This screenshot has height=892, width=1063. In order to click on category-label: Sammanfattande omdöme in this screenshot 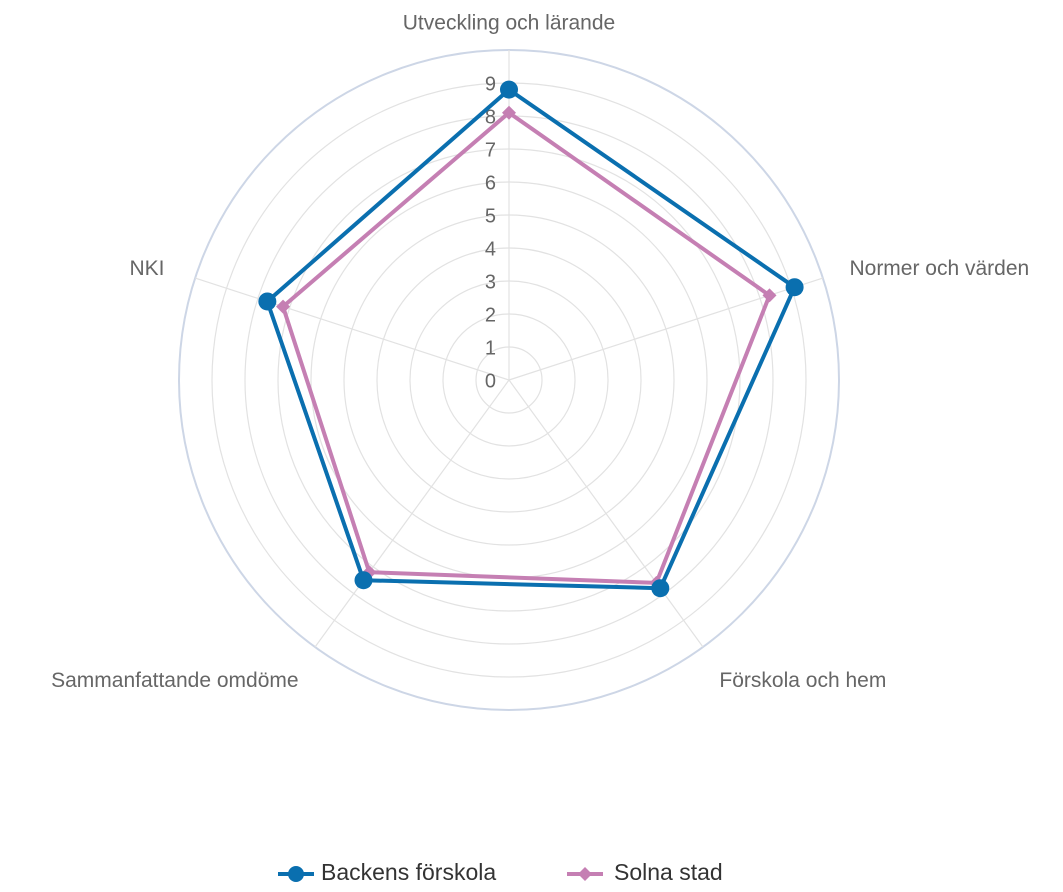, I will do `click(174, 680)`.